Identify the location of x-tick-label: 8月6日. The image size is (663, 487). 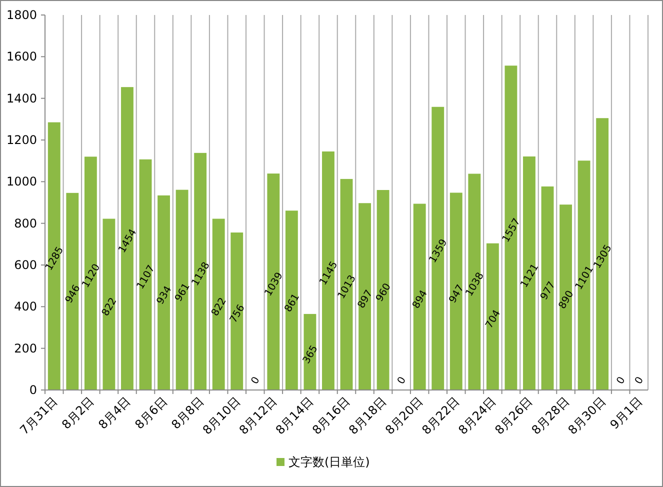
(151, 413).